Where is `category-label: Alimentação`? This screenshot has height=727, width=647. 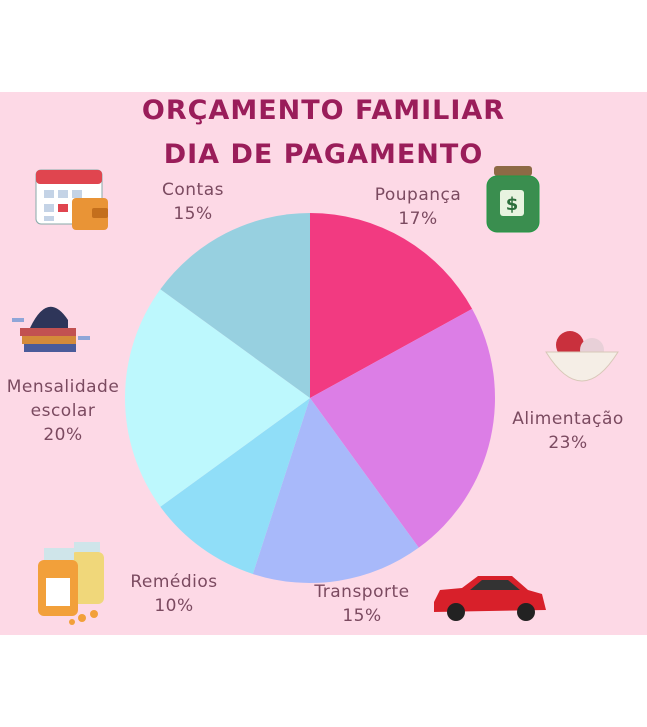 category-label: Alimentação is located at coordinates (568, 419).